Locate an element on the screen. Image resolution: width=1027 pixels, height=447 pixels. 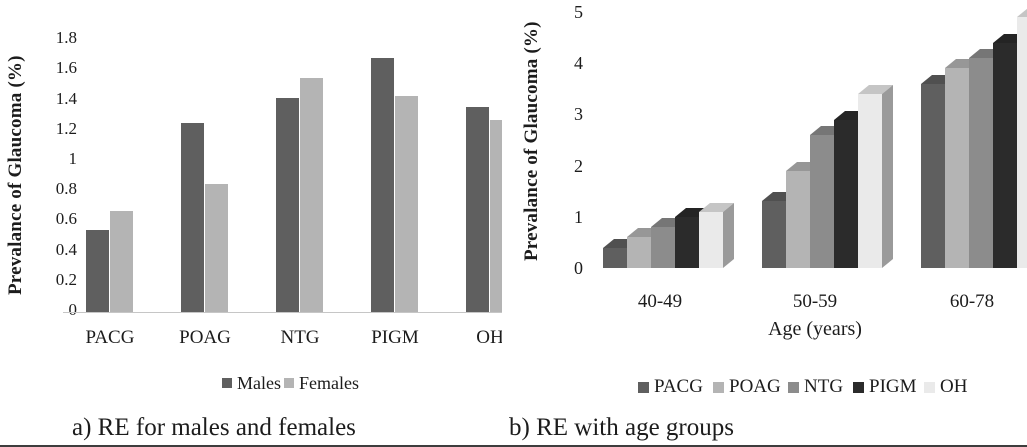
legend-item-poag: POAG is located at coordinates (747, 386).